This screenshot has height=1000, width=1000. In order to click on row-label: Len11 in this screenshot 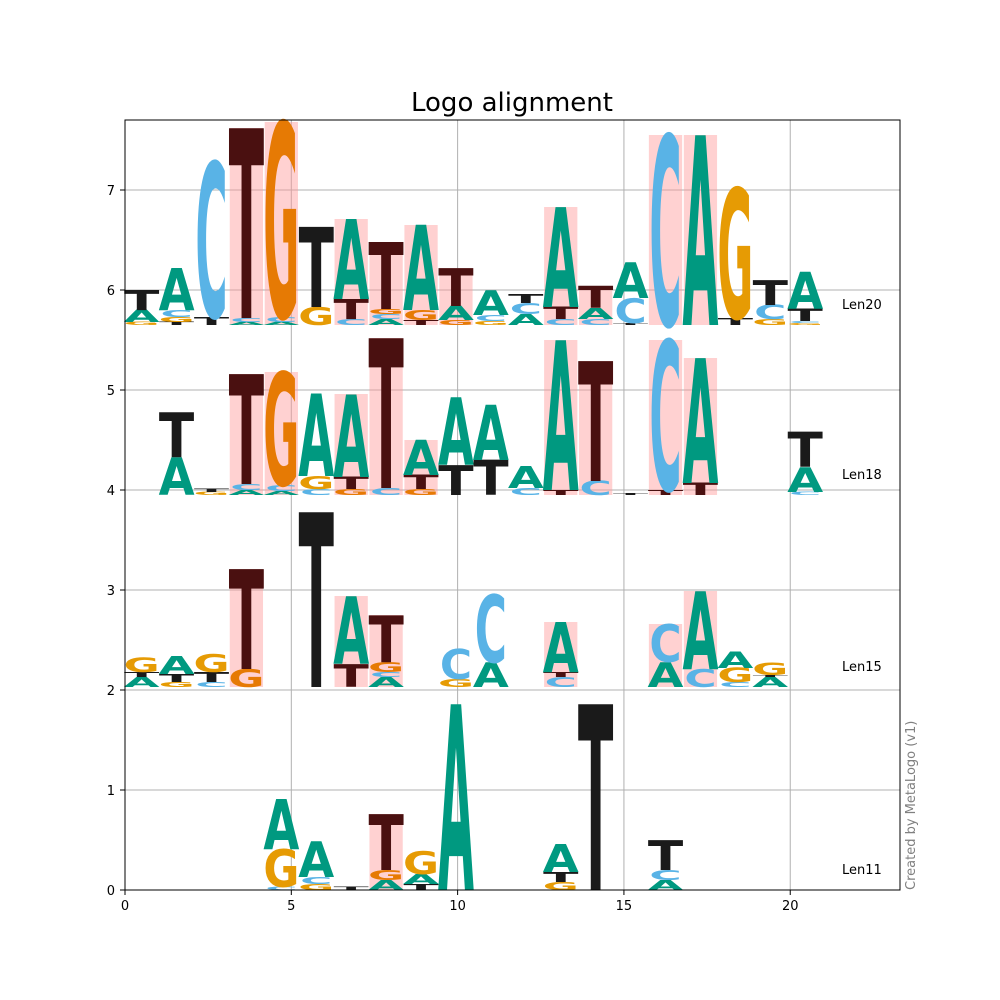, I will do `click(862, 870)`.